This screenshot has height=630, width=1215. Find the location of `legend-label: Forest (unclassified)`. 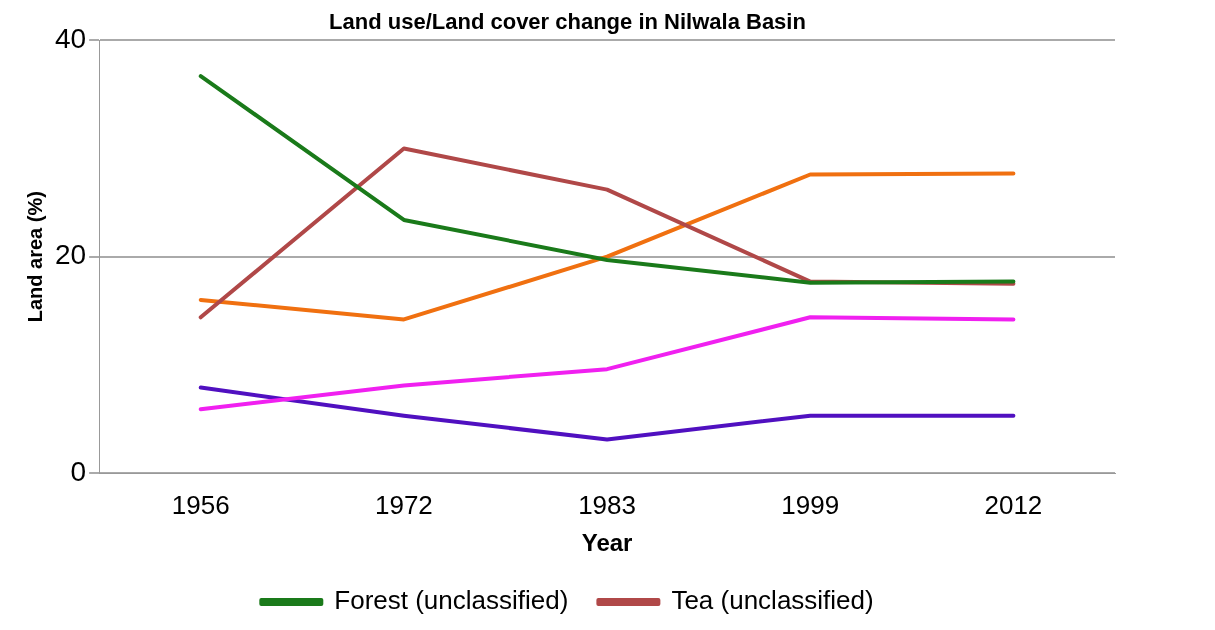

legend-label: Forest (unclassified) is located at coordinates (451, 600).